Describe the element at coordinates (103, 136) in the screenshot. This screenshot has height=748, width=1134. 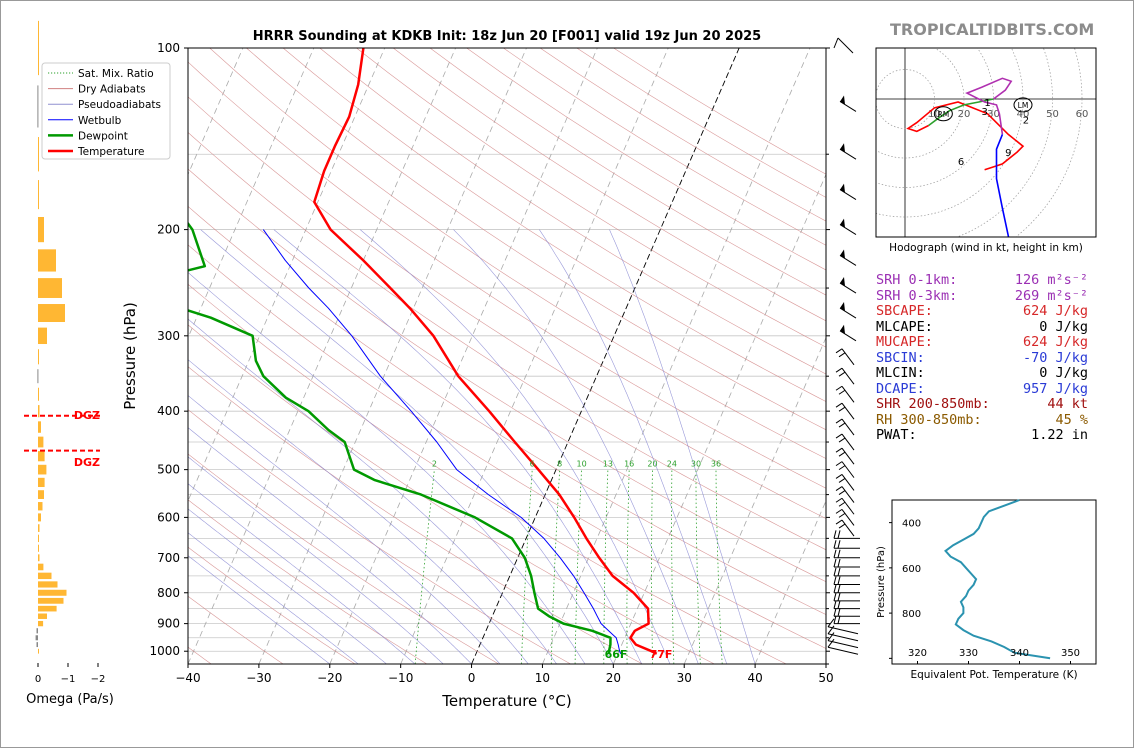
I see `legend-label: Dewpoint` at that location.